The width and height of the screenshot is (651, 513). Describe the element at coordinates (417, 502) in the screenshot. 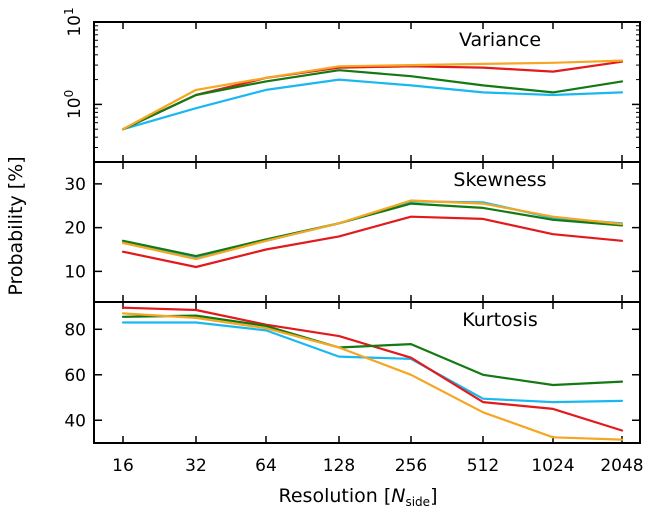

I see `x-axis-label-sub: side` at that location.